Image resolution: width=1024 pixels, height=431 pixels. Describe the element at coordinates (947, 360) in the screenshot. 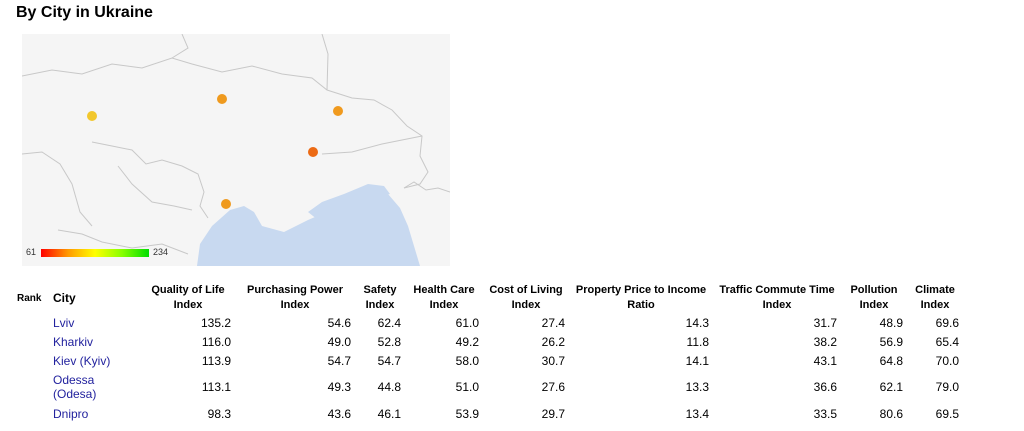

I see `climate-cell: 70.0` at that location.